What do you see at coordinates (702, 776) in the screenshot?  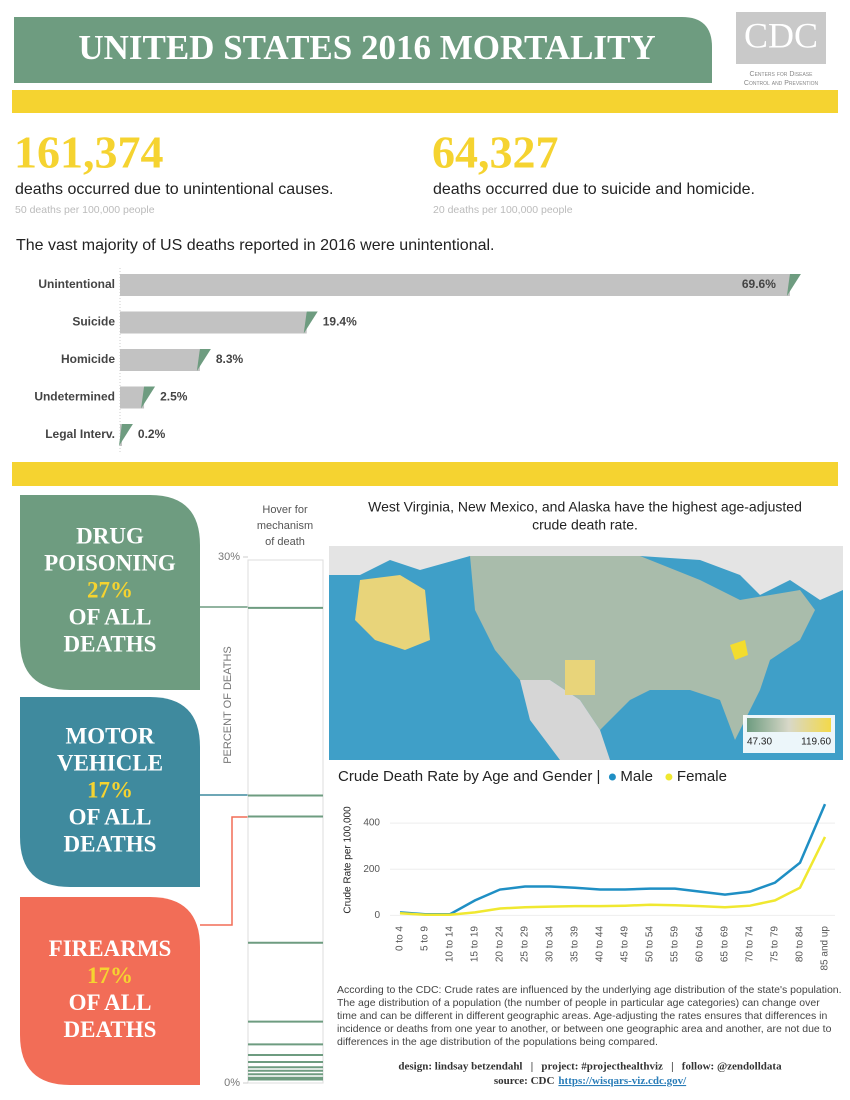 I see `legend-label: Female` at bounding box center [702, 776].